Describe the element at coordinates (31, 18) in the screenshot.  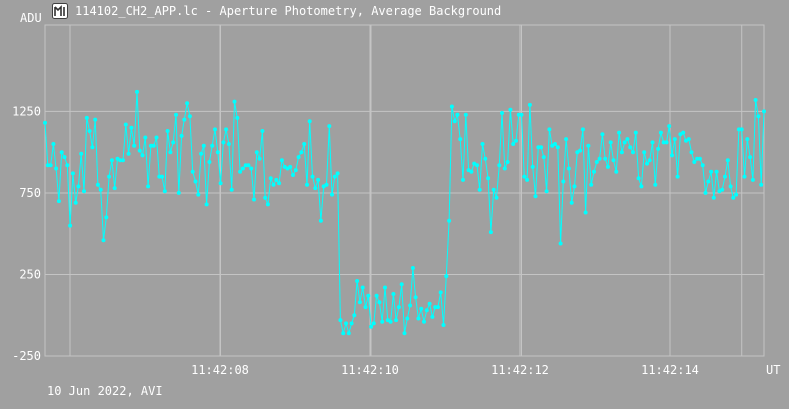
I see `y-axis-label: ADU` at that location.